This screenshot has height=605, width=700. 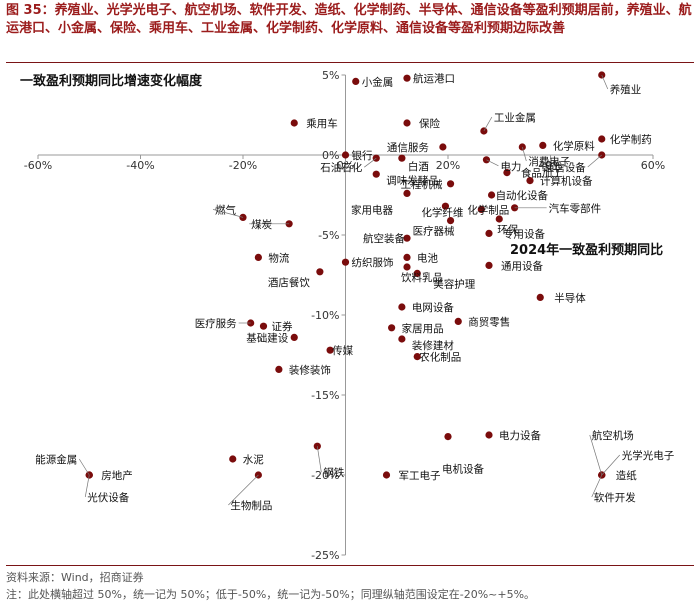 I want to click on data-label: 房地产, so click(x=117, y=475).